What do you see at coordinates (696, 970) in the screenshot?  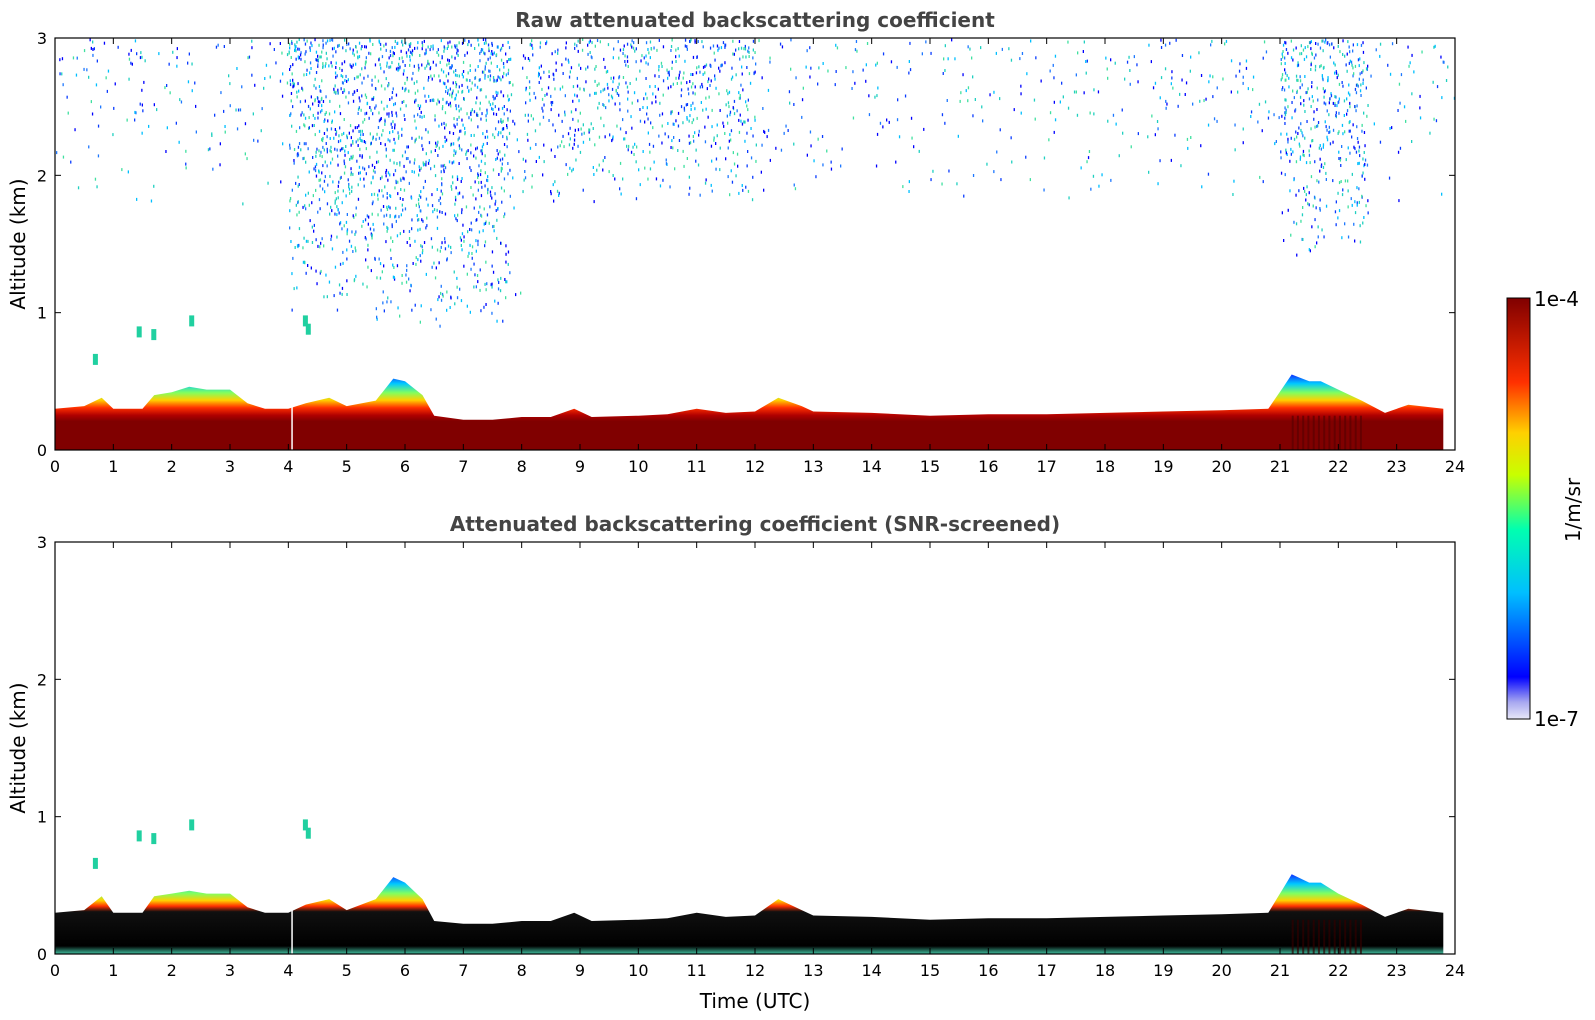 I see `x-tick-label: 11` at bounding box center [696, 970].